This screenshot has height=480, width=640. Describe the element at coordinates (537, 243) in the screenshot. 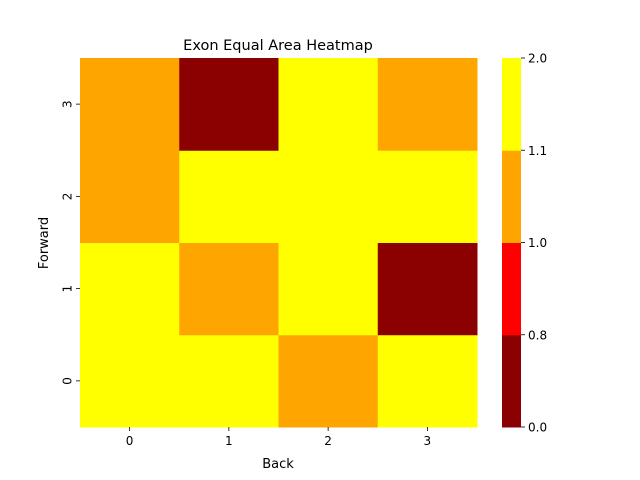

I see `colorbar-tick-label: 1.0` at that location.